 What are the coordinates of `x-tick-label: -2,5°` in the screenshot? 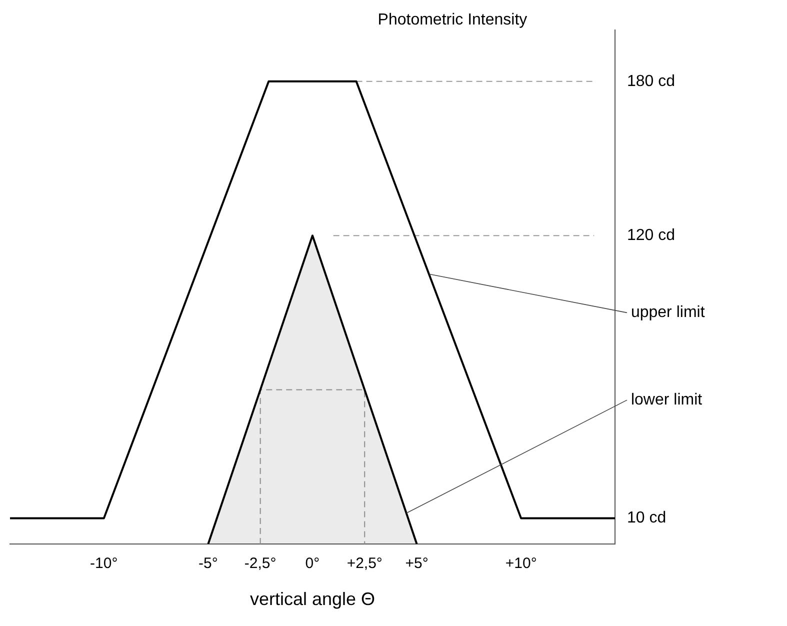 It's located at (260, 563).